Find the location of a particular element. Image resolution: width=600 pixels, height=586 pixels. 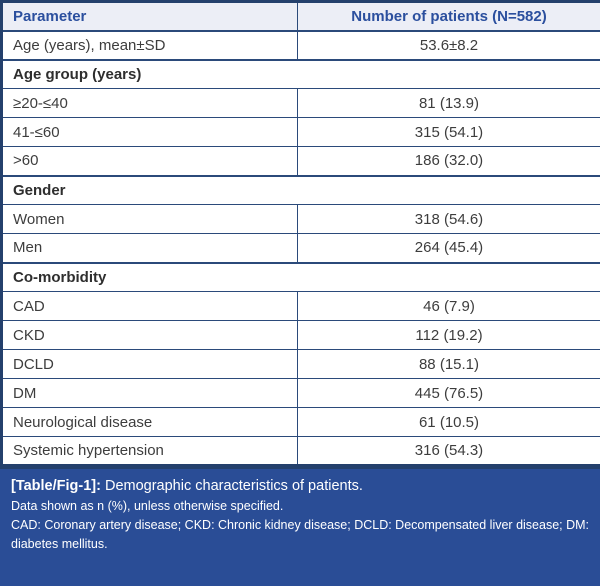

section-row: Gender is located at coordinates (300, 189).